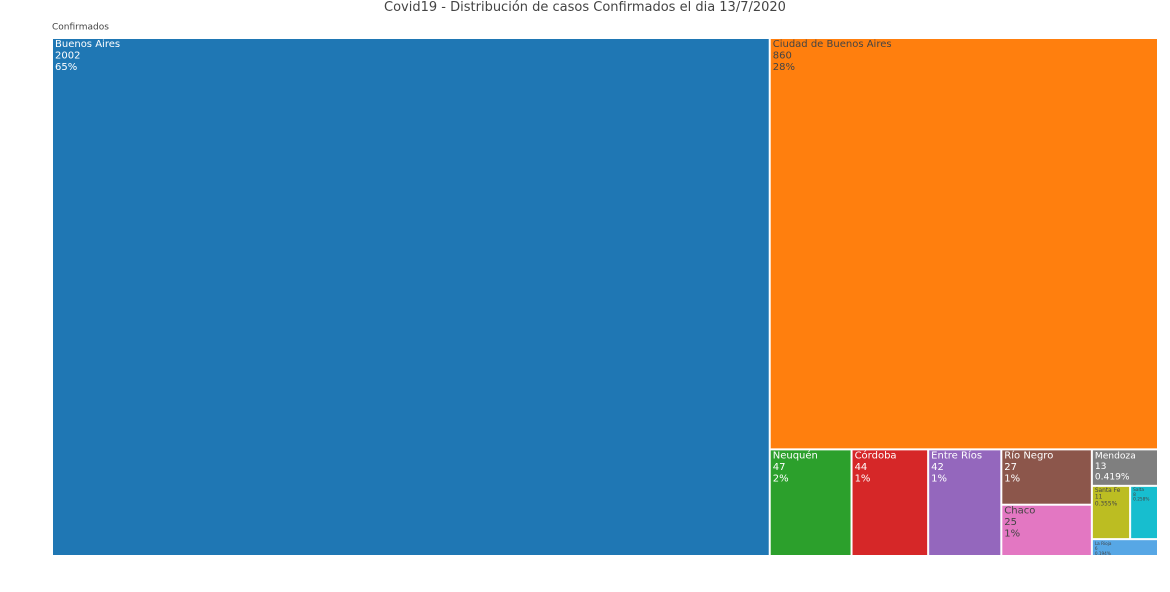 The width and height of the screenshot is (1170, 592). What do you see at coordinates (1103, 548) in the screenshot?
I see `tile-label: La Rioja 6 0.194%` at bounding box center [1103, 548].